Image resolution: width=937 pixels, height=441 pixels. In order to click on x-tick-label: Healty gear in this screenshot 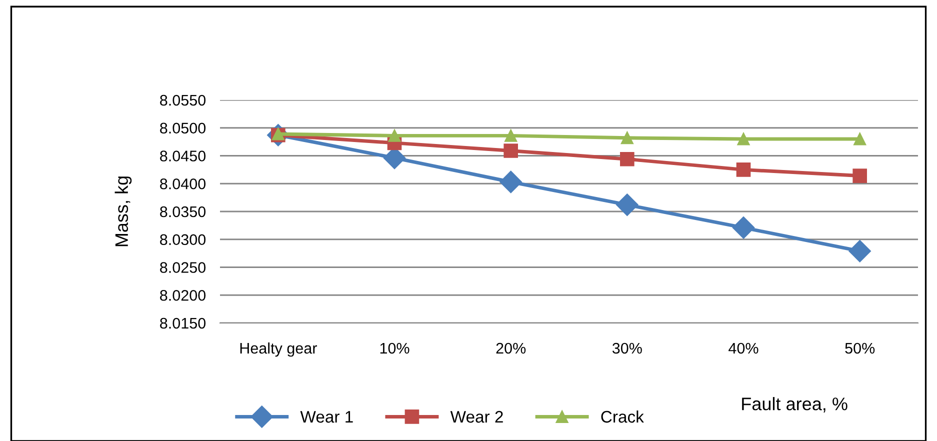, I will do `click(278, 349)`.